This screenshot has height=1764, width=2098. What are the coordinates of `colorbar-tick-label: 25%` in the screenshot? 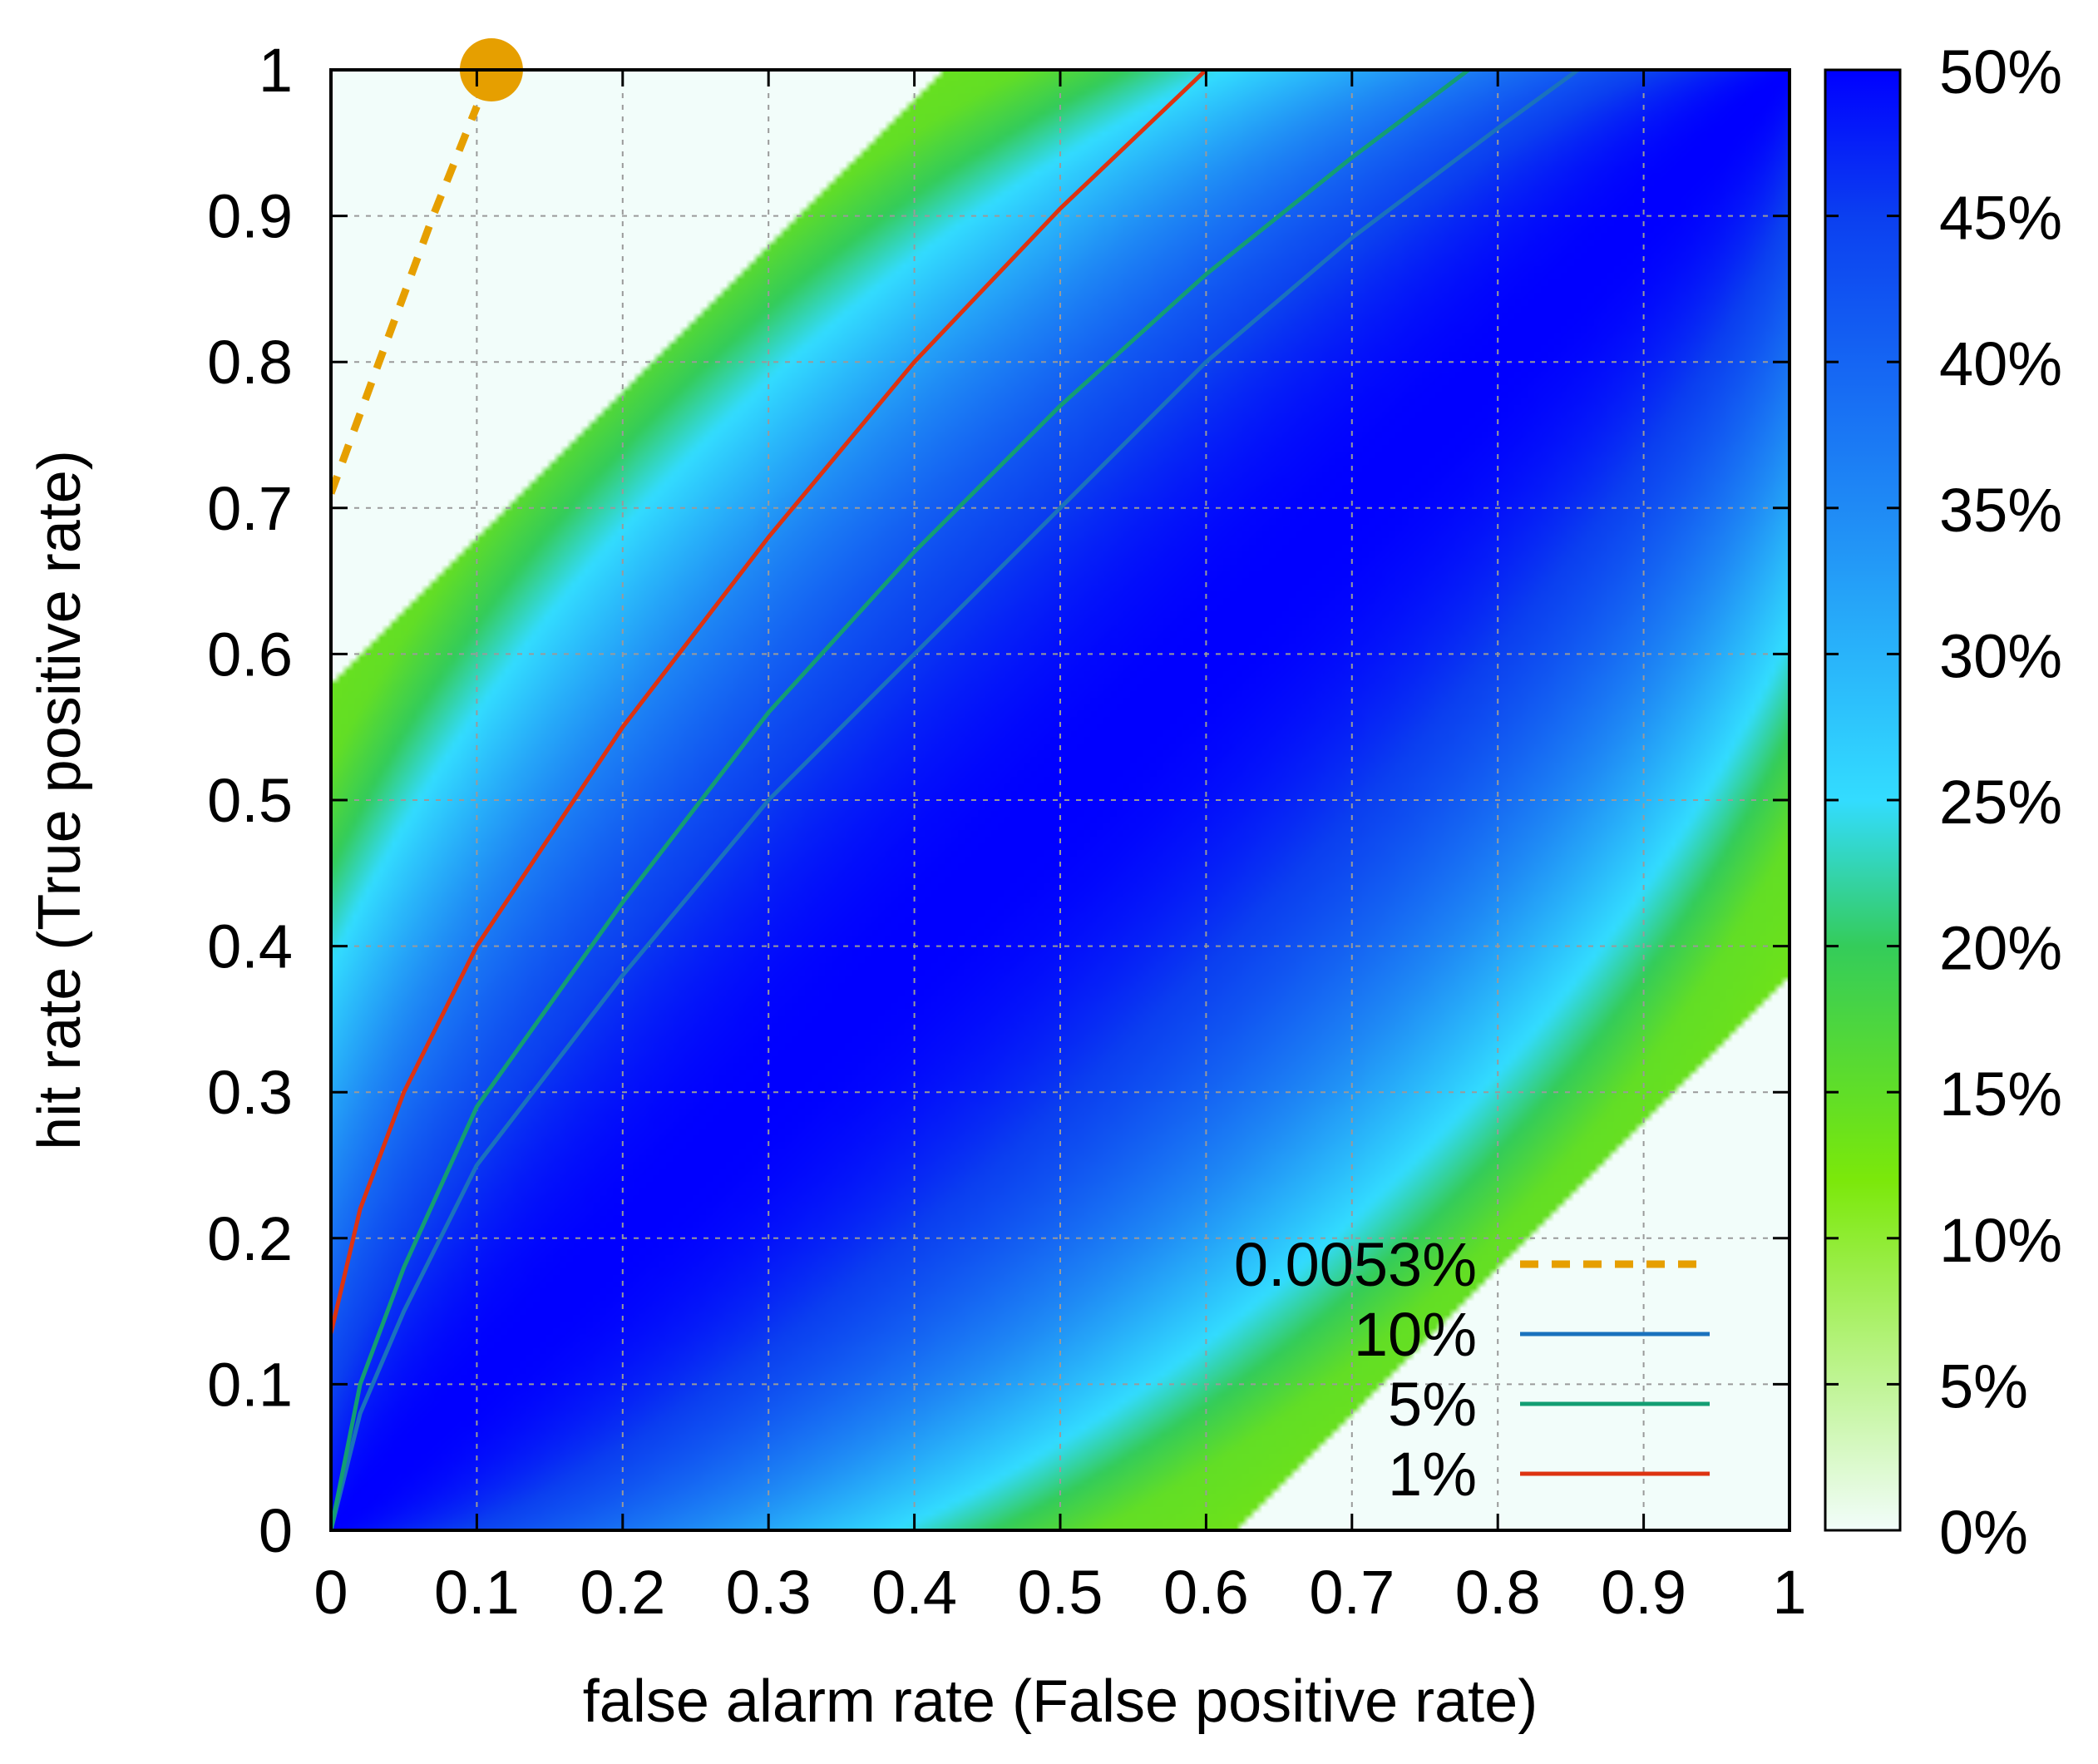 It's located at (2000, 802).